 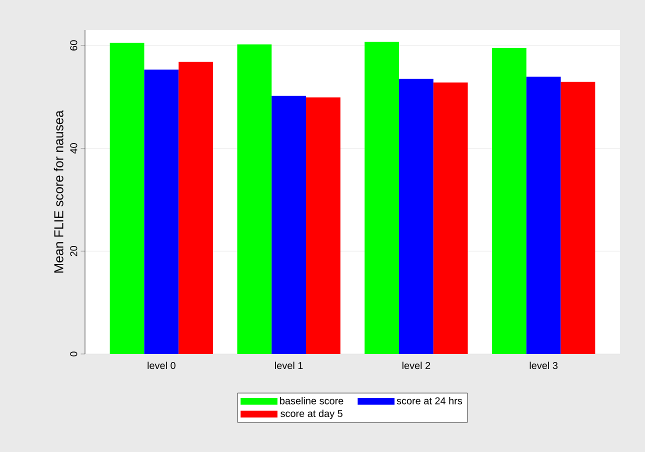 I want to click on x-tick-label: level 3, so click(x=544, y=366).